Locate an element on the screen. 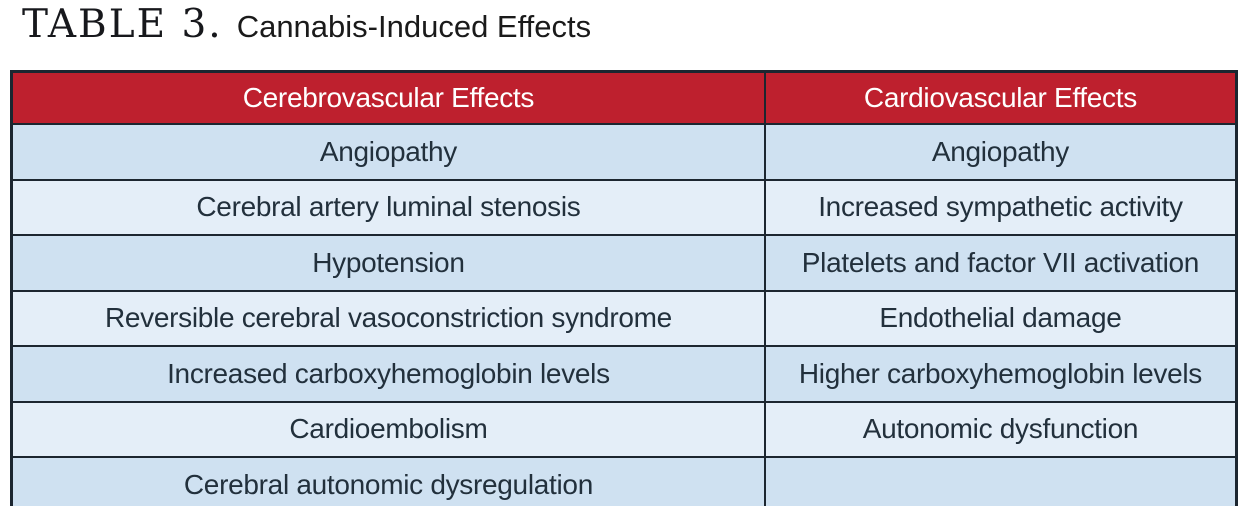 This screenshot has width=1250, height=506. cell-cardiovascular-7-empty is located at coordinates (1000, 481).